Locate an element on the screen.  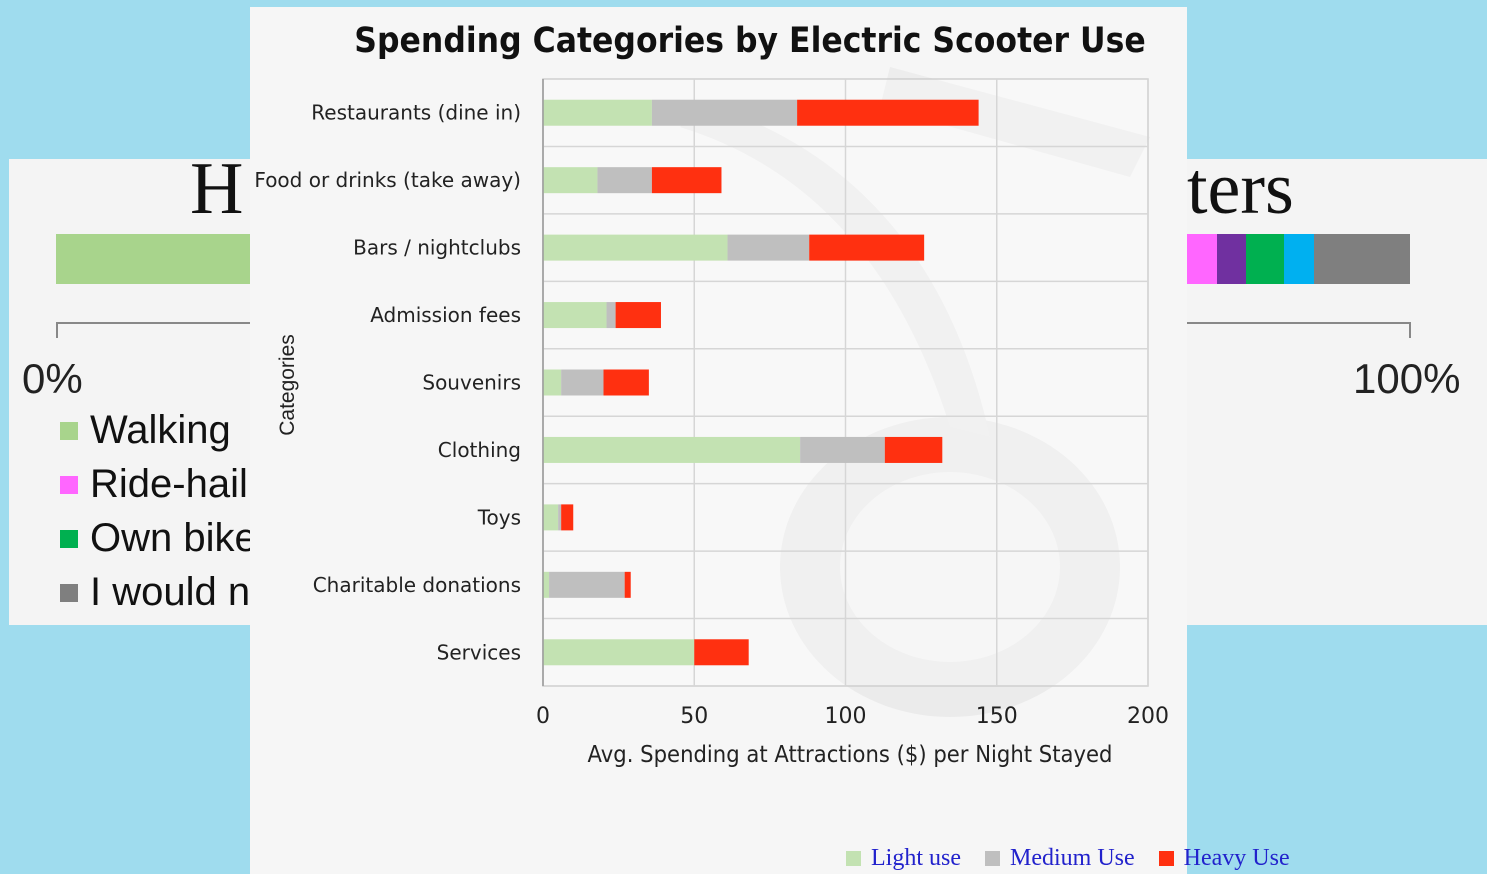
x-tick-label: 150 is located at coordinates (997, 716).